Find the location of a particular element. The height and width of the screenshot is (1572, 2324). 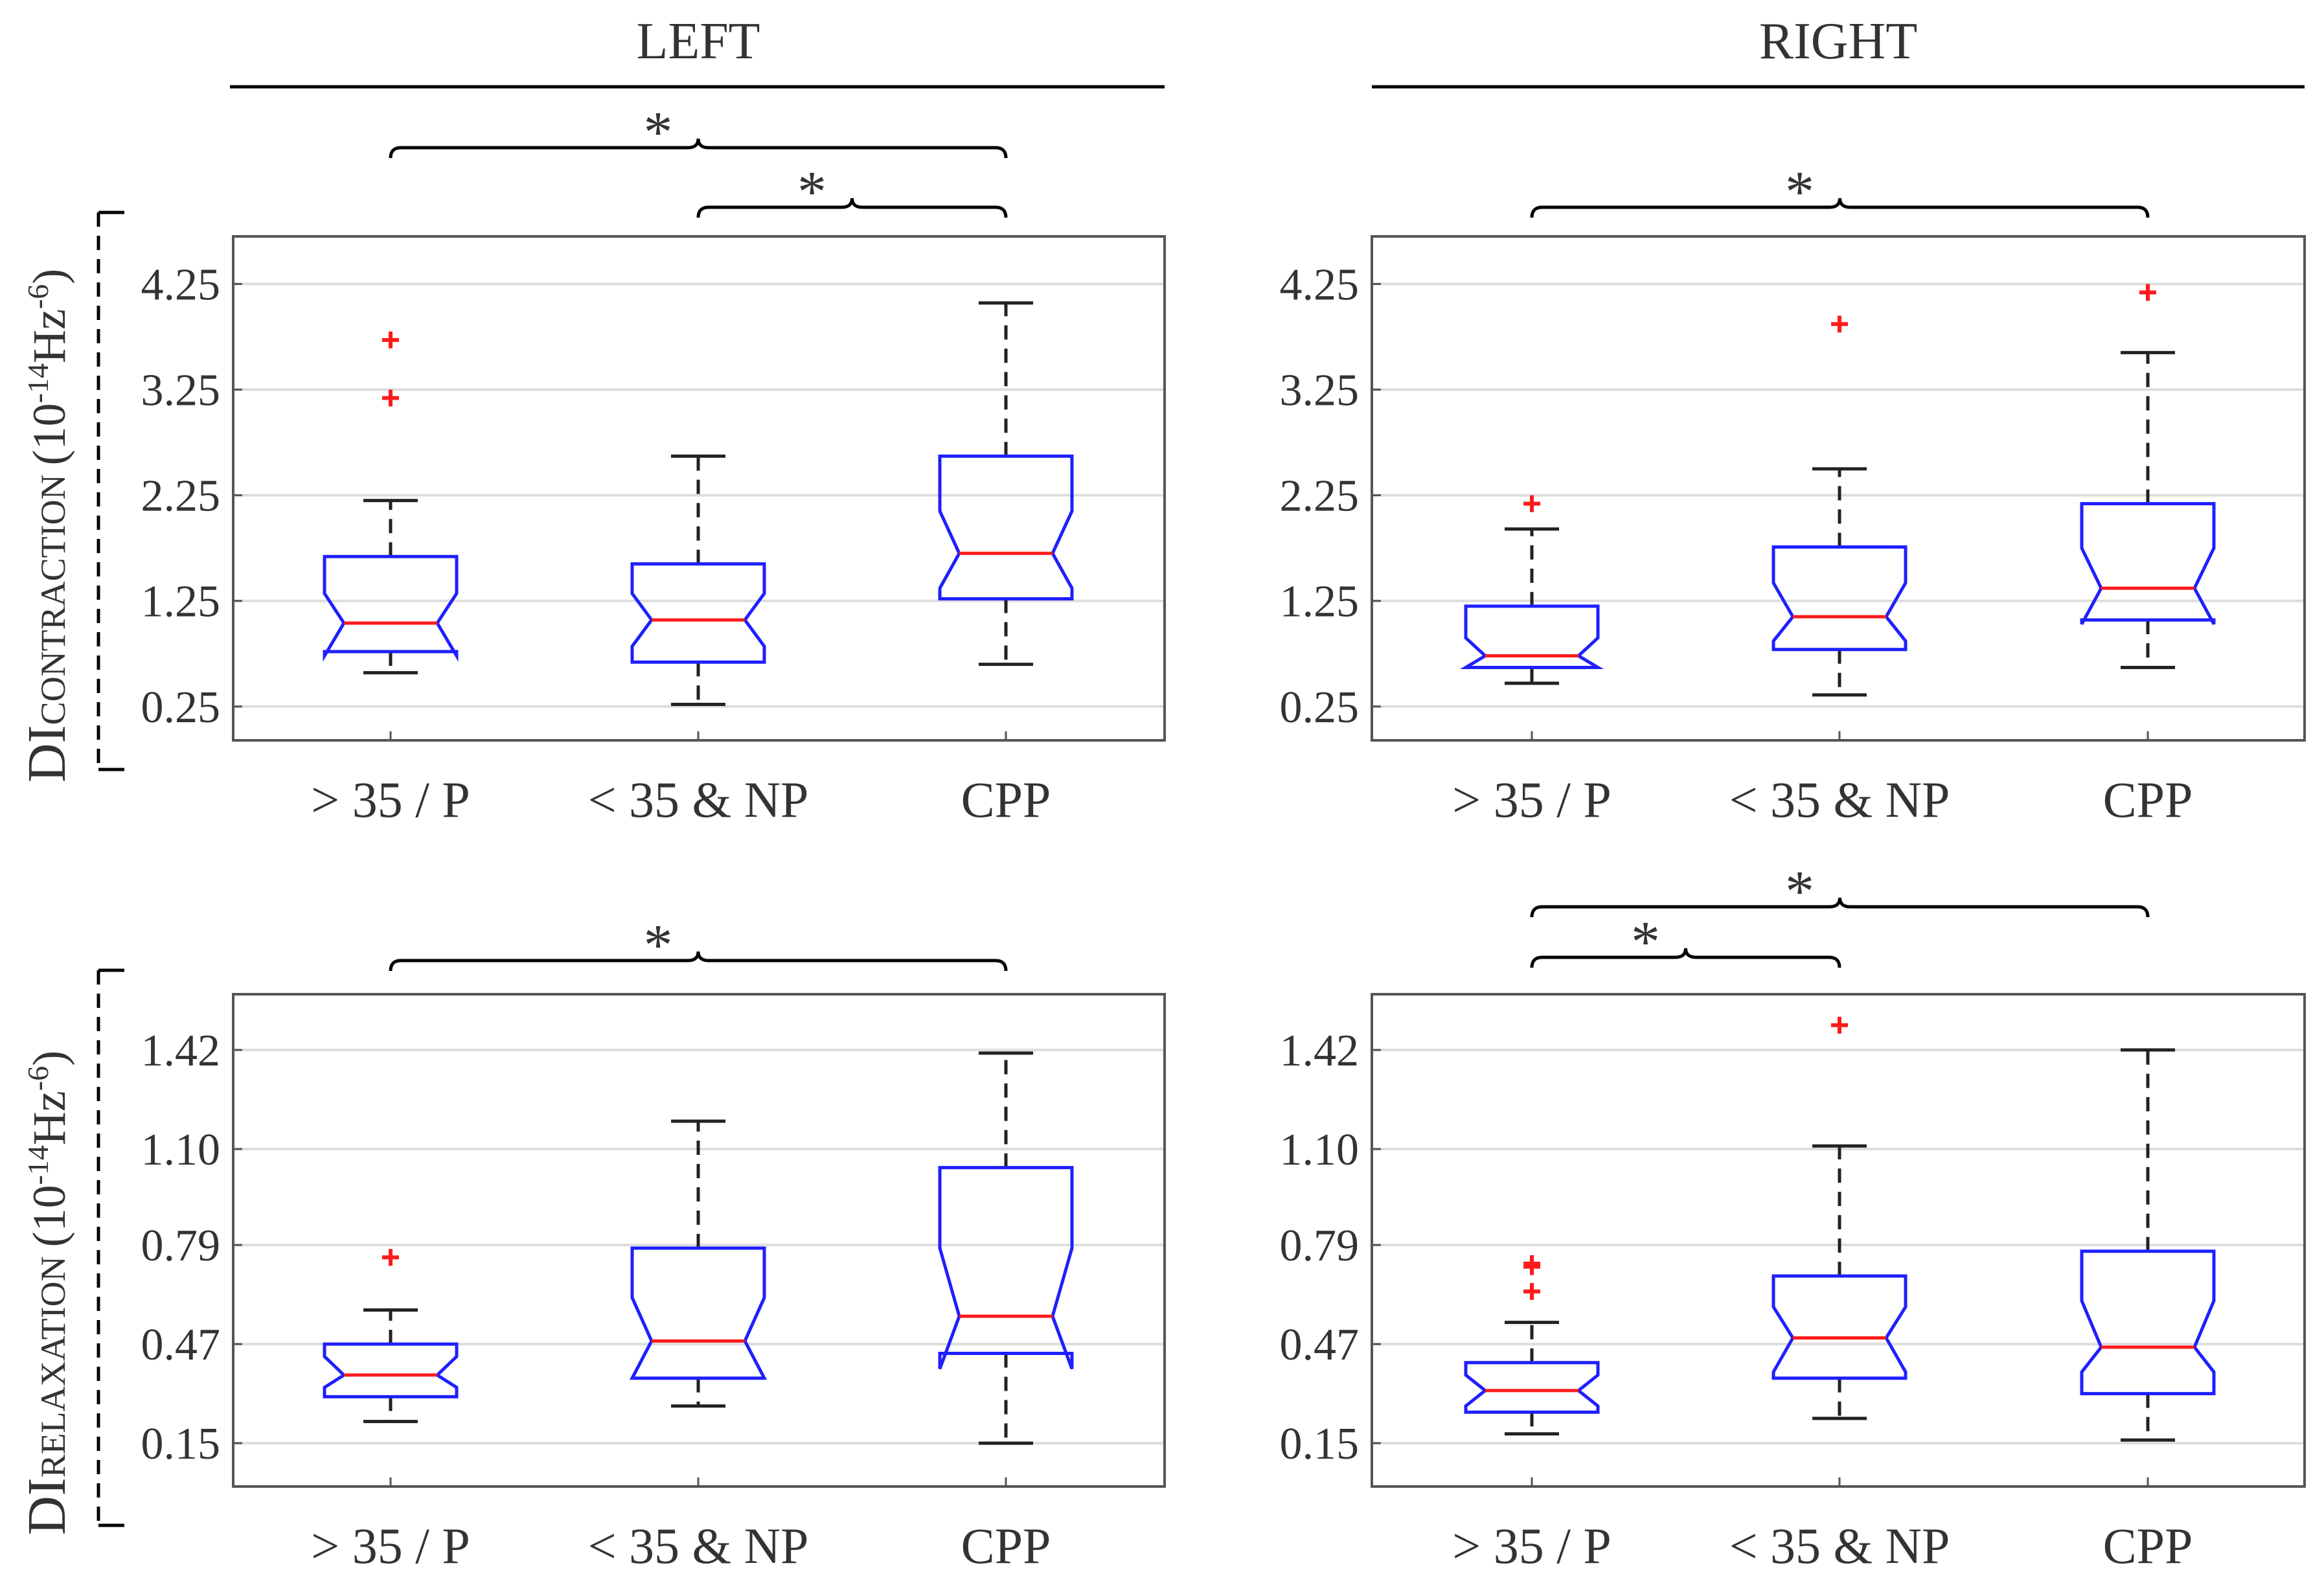

ylabel-relaxation-unit-open: (10 is located at coordinates (49, 1216).